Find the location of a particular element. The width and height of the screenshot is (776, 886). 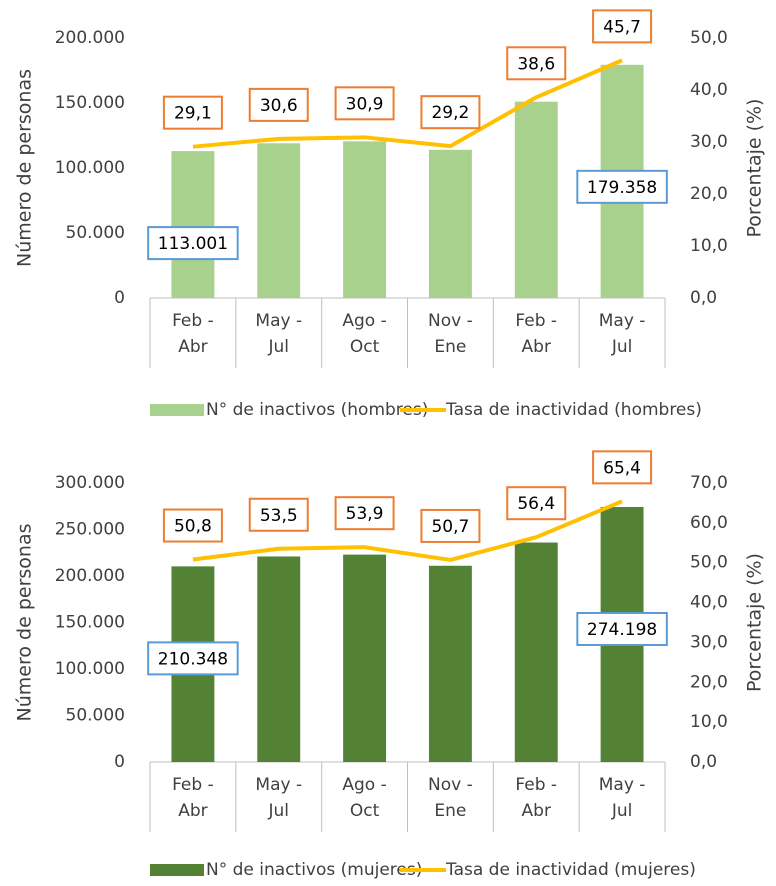

line-value-label: 50,8 is located at coordinates (193, 527).